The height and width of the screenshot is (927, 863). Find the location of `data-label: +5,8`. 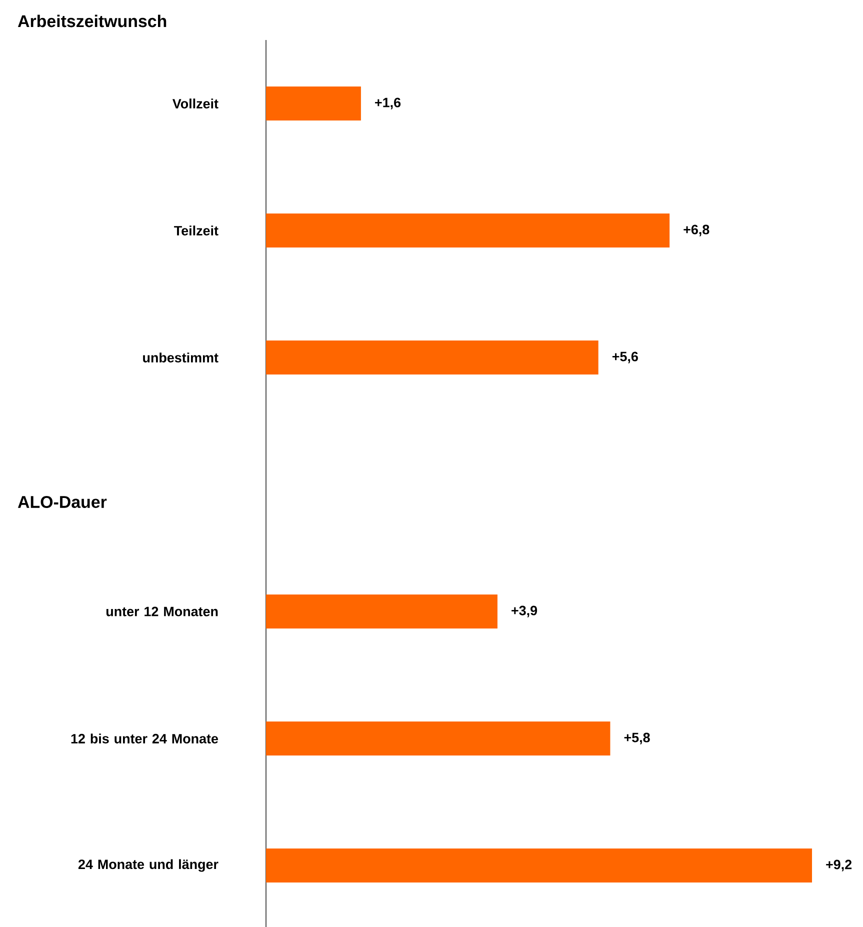

data-label: +5,8 is located at coordinates (637, 738).